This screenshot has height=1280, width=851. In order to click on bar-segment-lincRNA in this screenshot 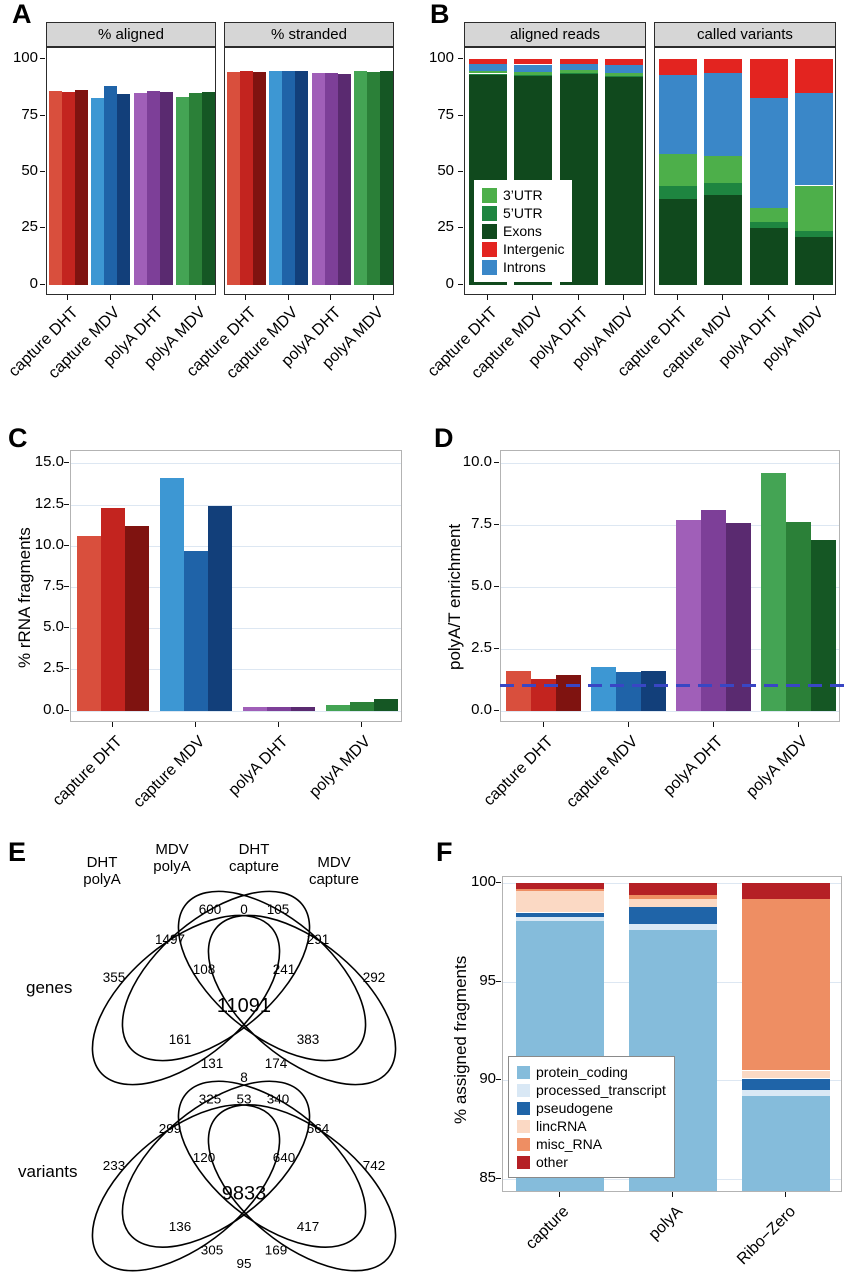, I will do `click(786, 1074)`.